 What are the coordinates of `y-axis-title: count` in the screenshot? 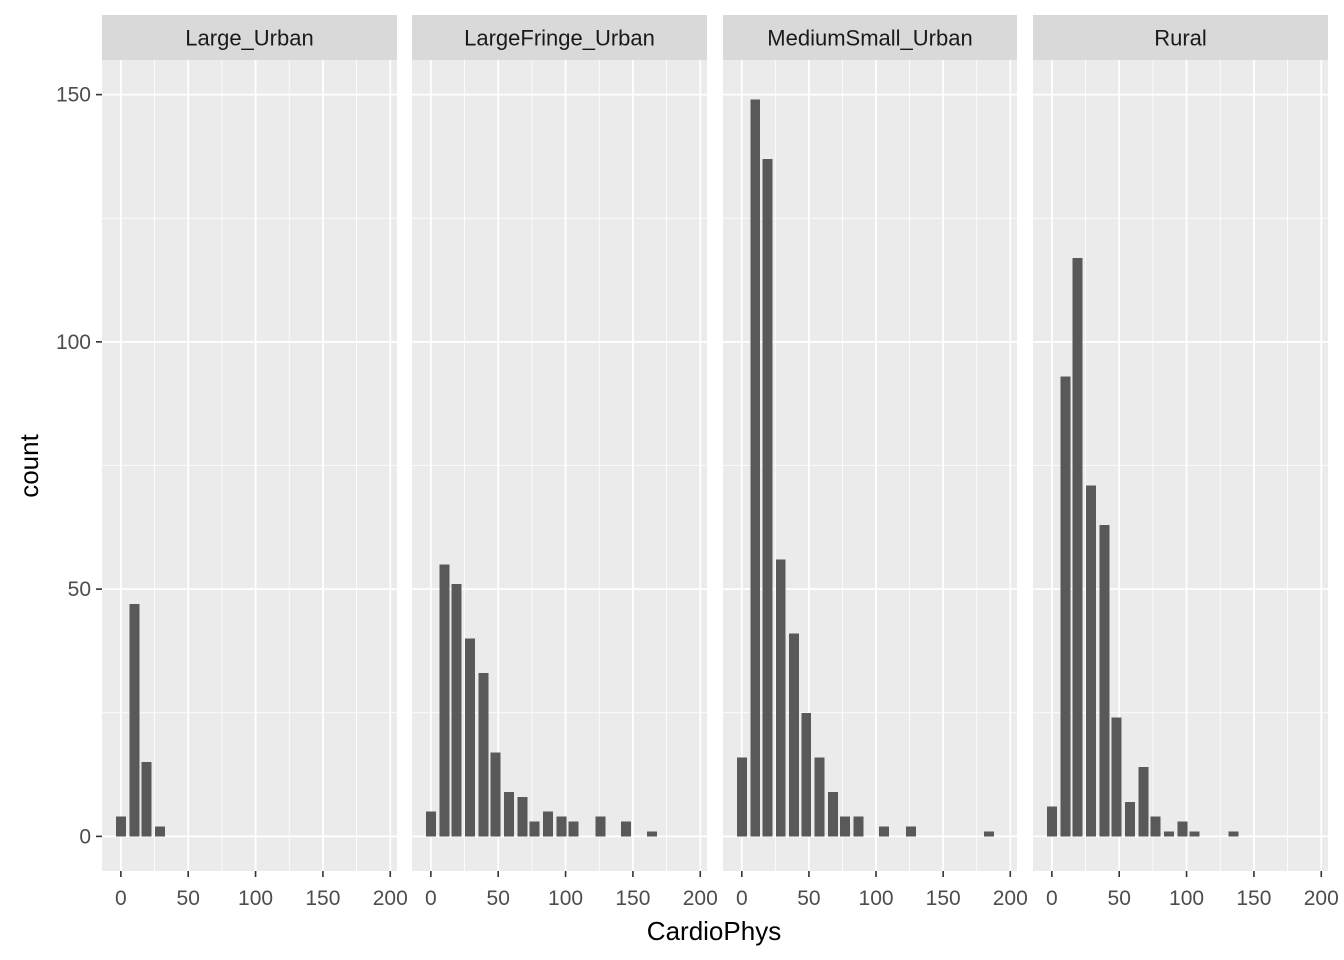 It's located at (29, 465).